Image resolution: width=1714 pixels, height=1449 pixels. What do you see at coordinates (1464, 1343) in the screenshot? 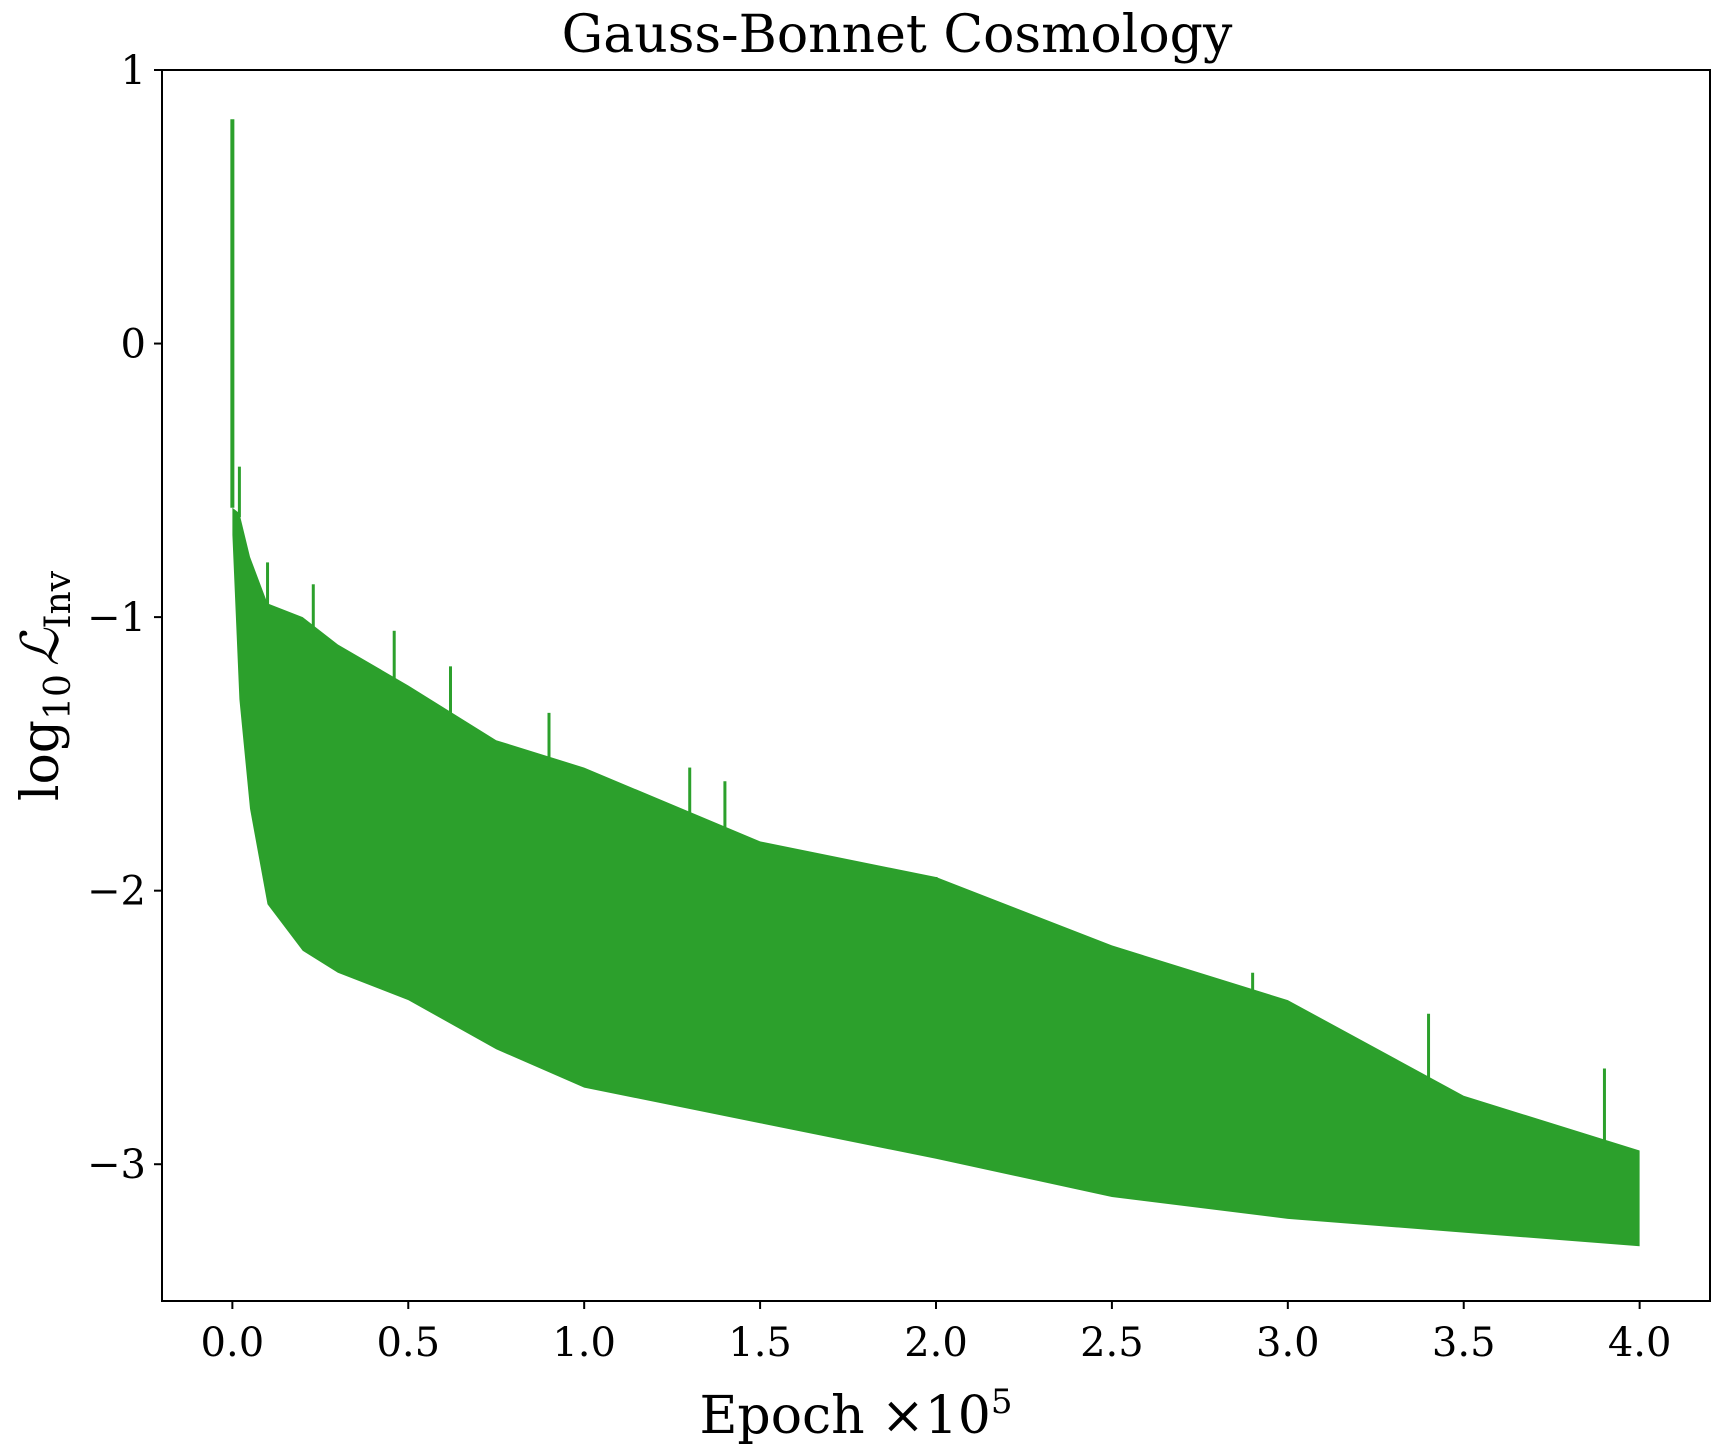
I see `x-tick-label: 3.5` at bounding box center [1464, 1343].